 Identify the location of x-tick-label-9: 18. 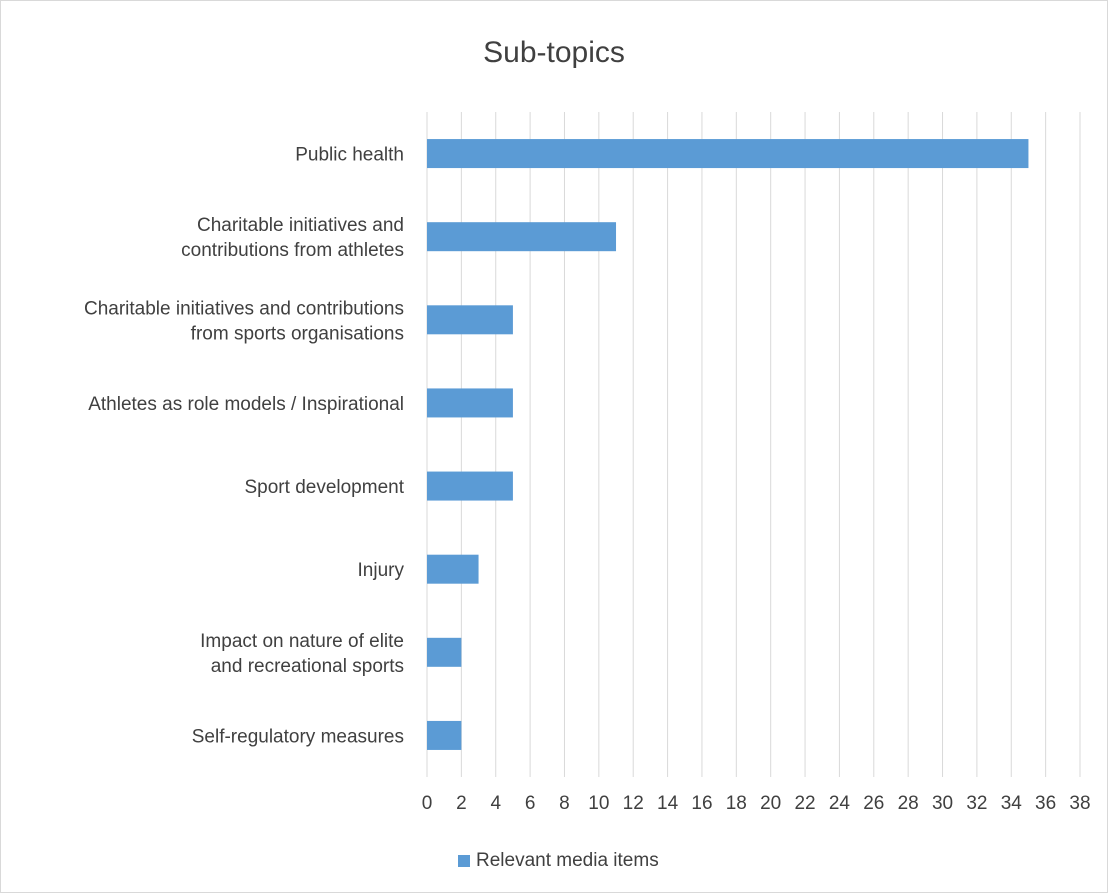
(736, 803).